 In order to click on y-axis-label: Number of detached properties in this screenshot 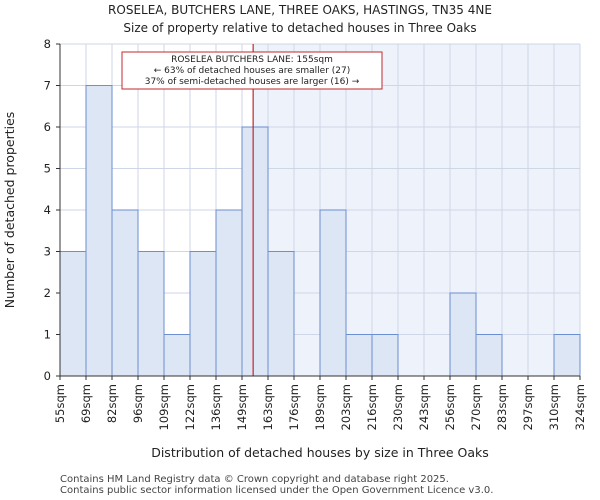, I will do `click(9, 210)`.